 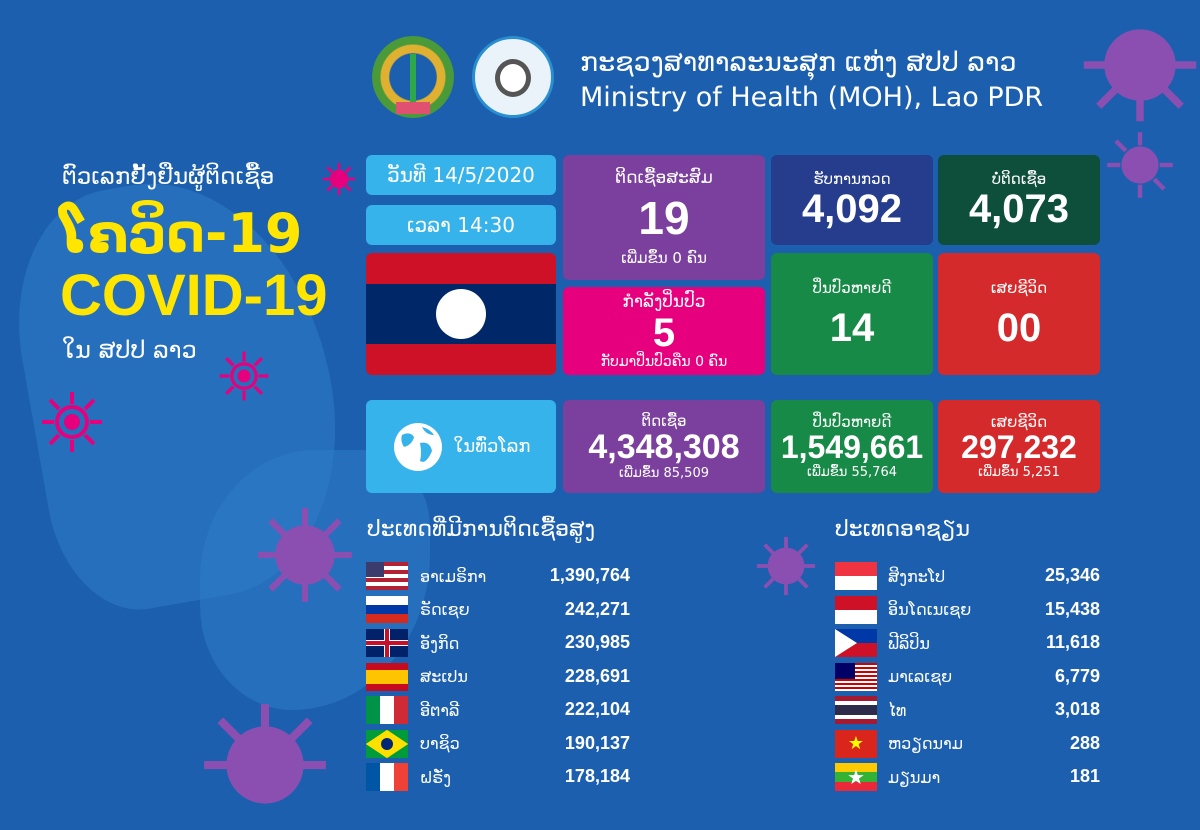 I want to click on tested-label: ຮັບການກວດ, so click(x=852, y=179).